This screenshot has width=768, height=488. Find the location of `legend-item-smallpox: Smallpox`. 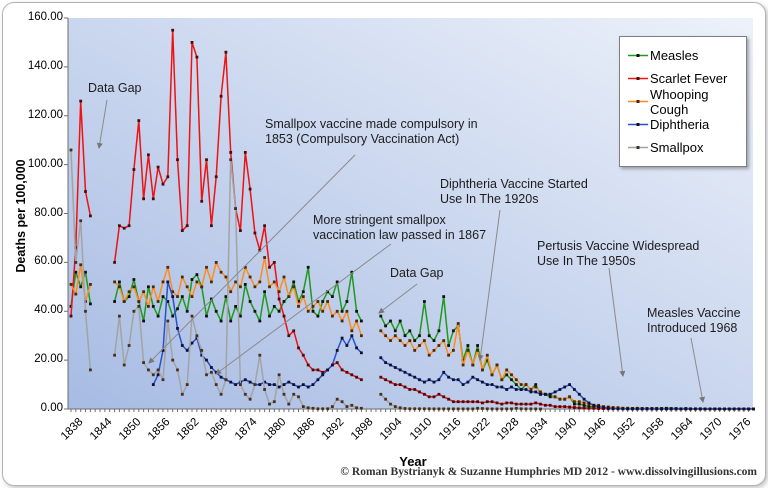

legend-item-smallpox: Smallpox is located at coordinates (683, 147).